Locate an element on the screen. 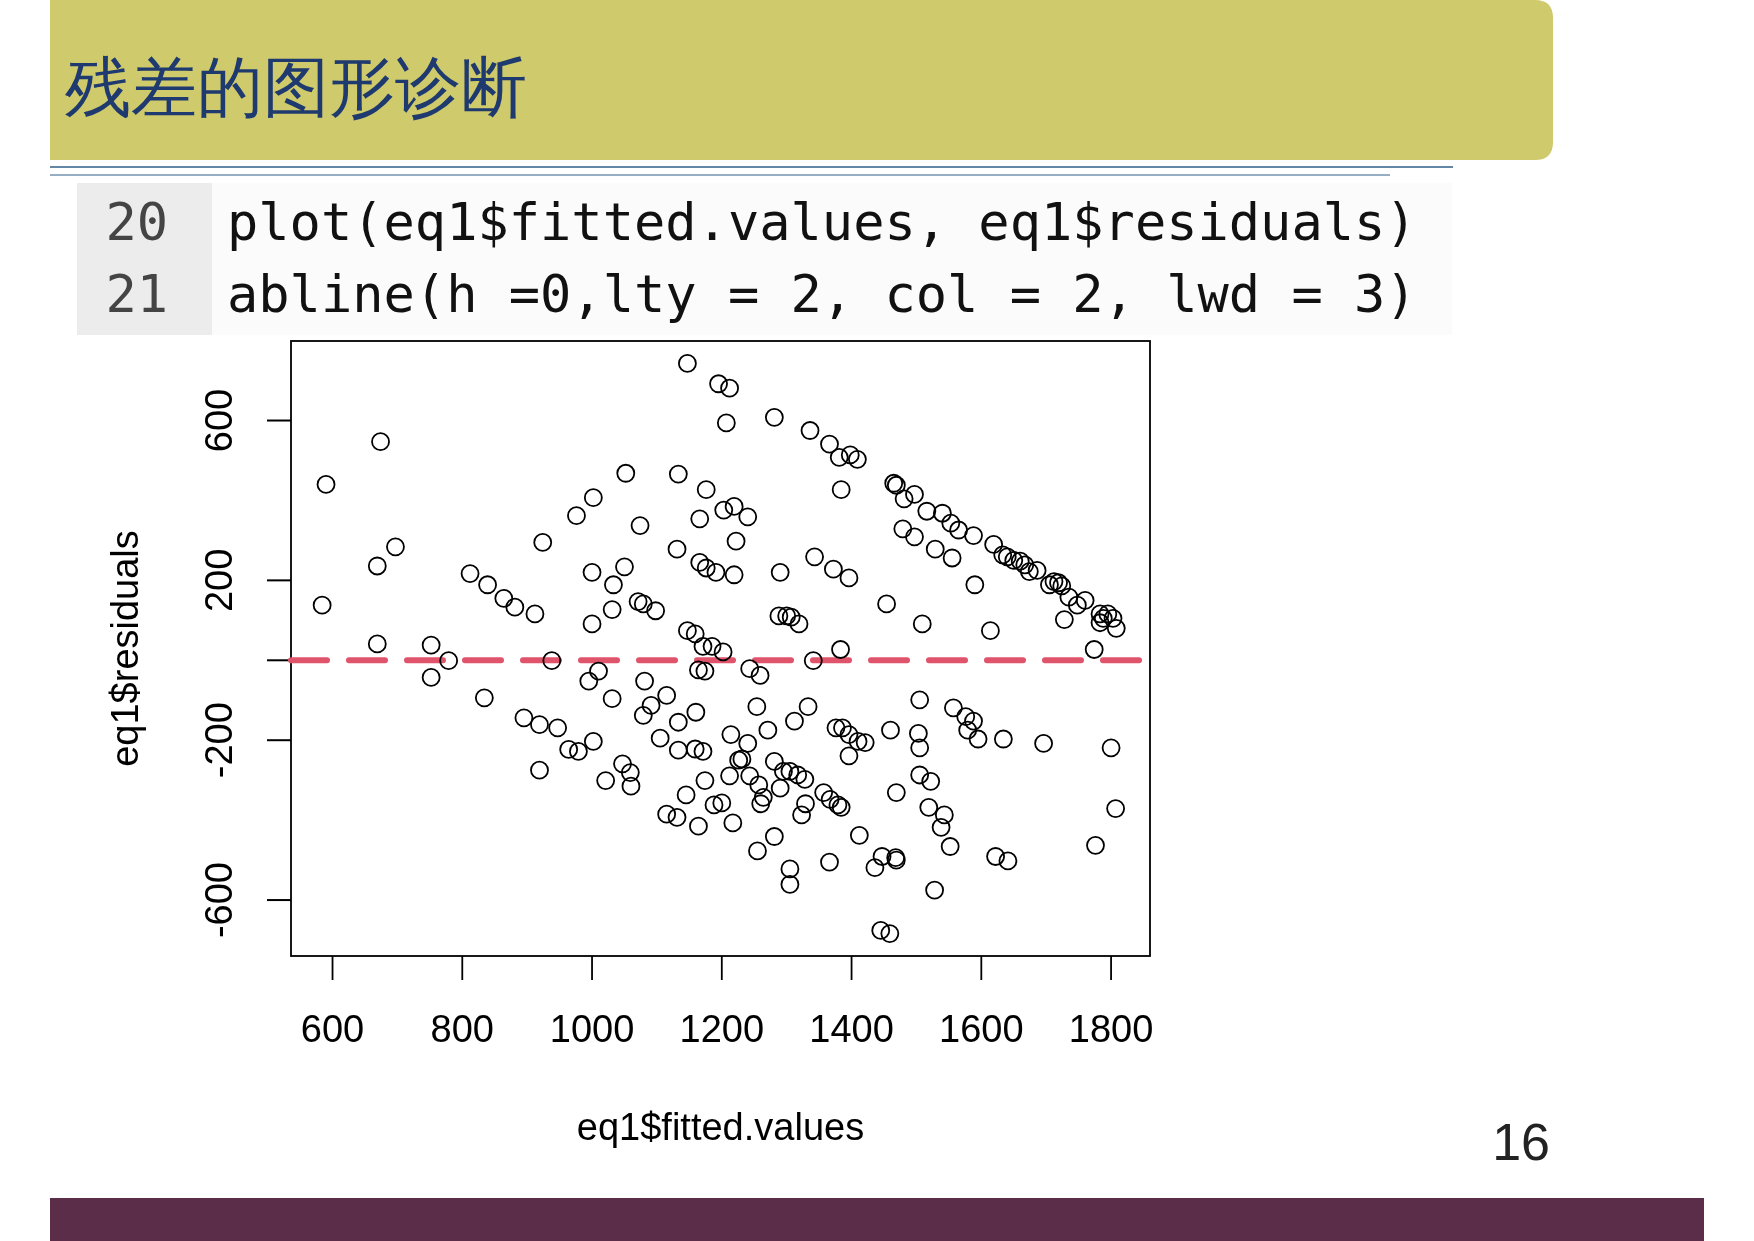  x-tick-label: 1000 is located at coordinates (592, 1029).